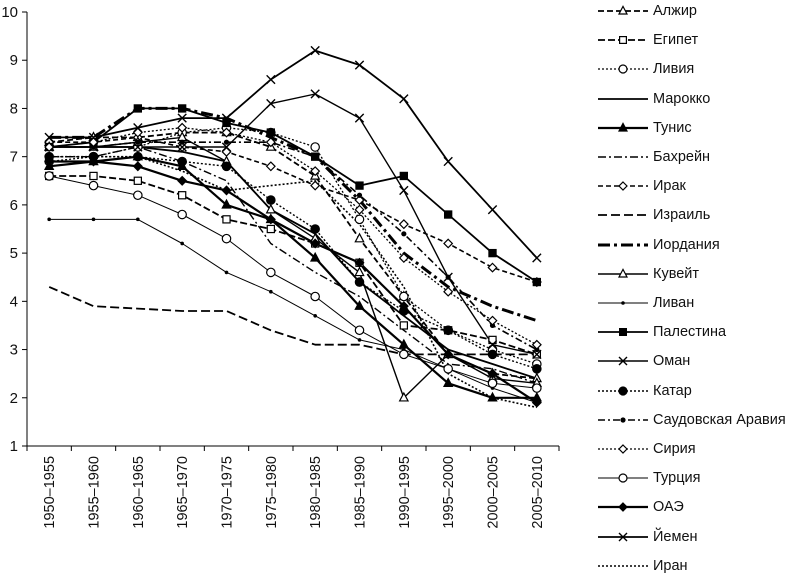 The image size is (800, 576). What do you see at coordinates (675, 536) in the screenshot?
I see `legend-label: Йемен` at bounding box center [675, 536].